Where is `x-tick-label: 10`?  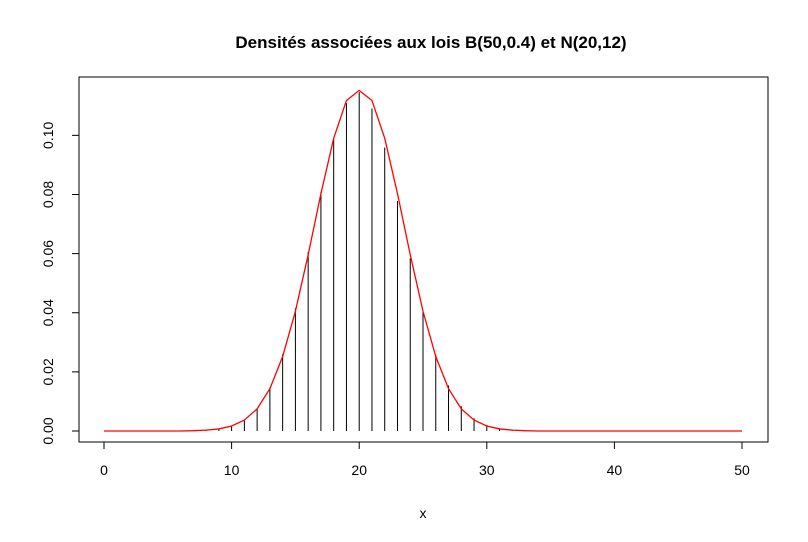
x-tick-label: 10 is located at coordinates (232, 470).